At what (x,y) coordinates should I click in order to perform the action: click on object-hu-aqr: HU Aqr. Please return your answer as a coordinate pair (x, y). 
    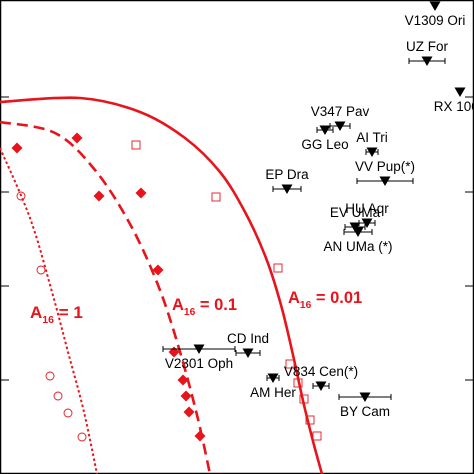
    Looking at the image, I should click on (367, 214).